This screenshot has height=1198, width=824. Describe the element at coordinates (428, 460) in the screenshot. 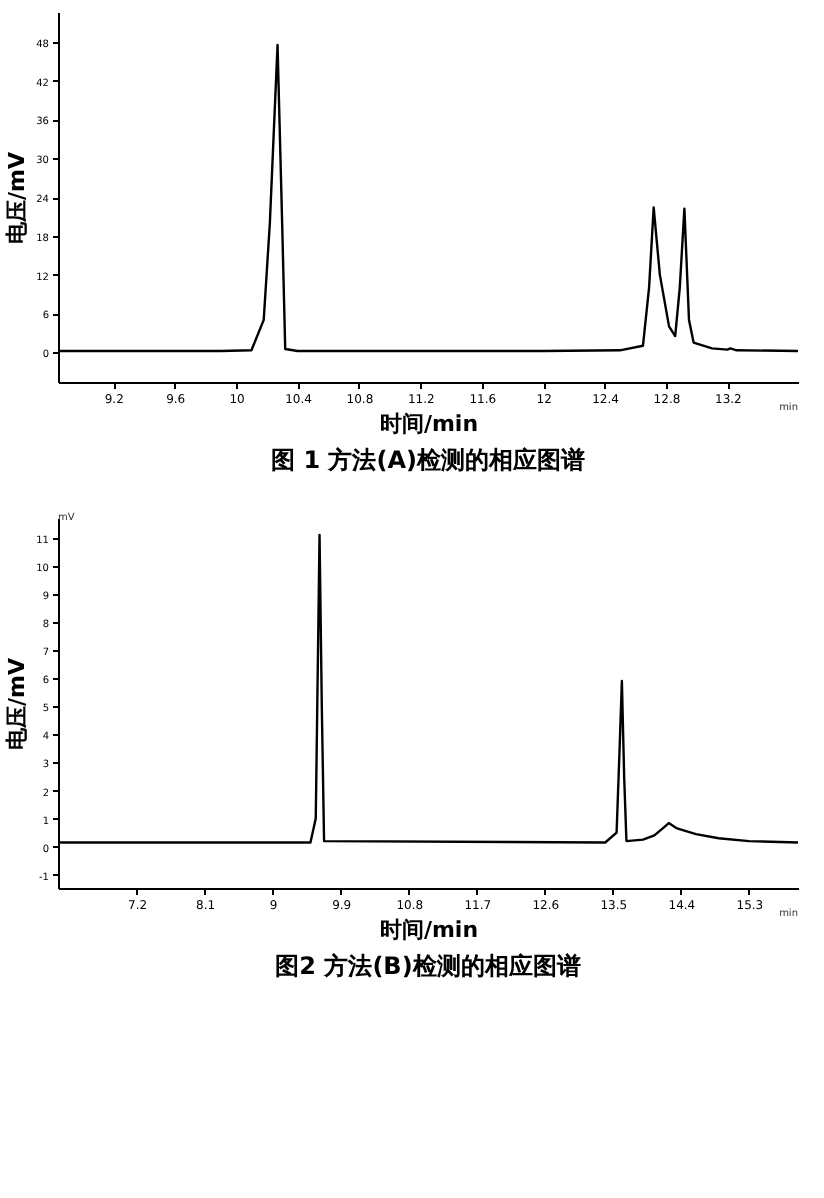

I see `text: 图 1 方法(A)检测的相应图谱` at that location.